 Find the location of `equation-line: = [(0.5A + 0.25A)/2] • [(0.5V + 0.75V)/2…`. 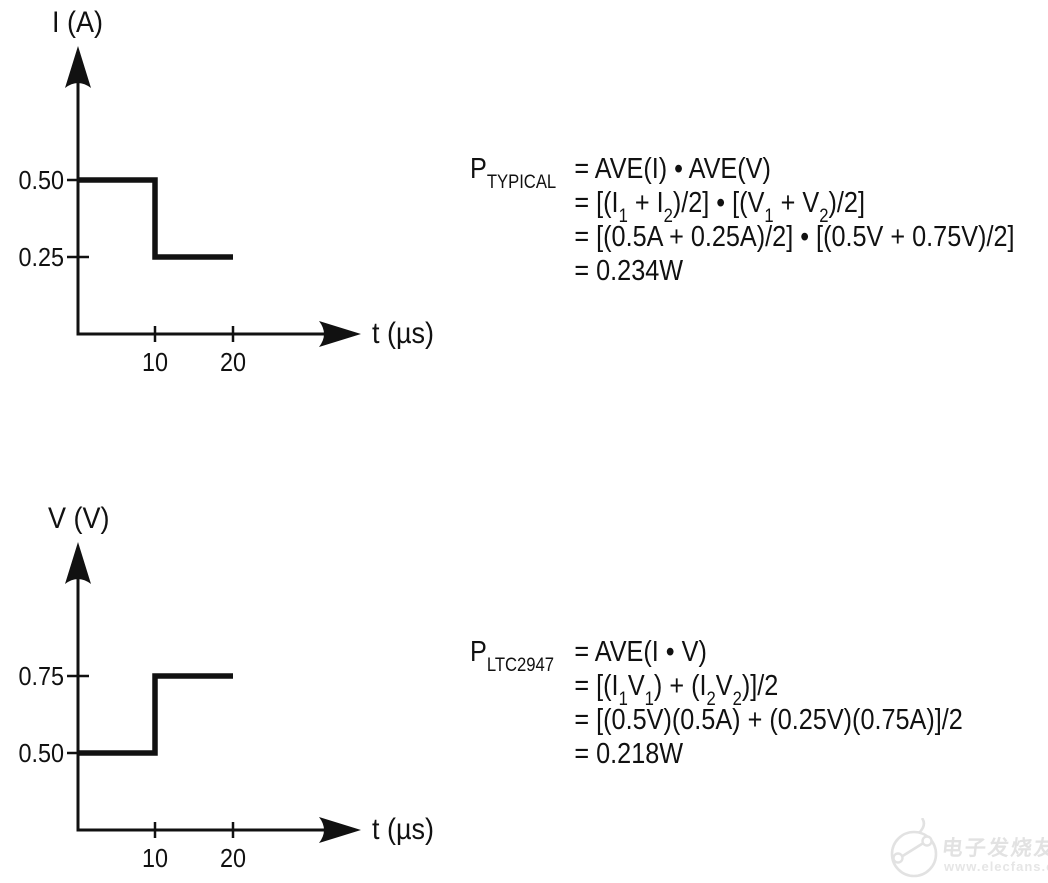

equation-line: = [(0.5A + 0.25A)/2] • [(0.5V + 0.75V)/2… is located at coordinates (794, 237).